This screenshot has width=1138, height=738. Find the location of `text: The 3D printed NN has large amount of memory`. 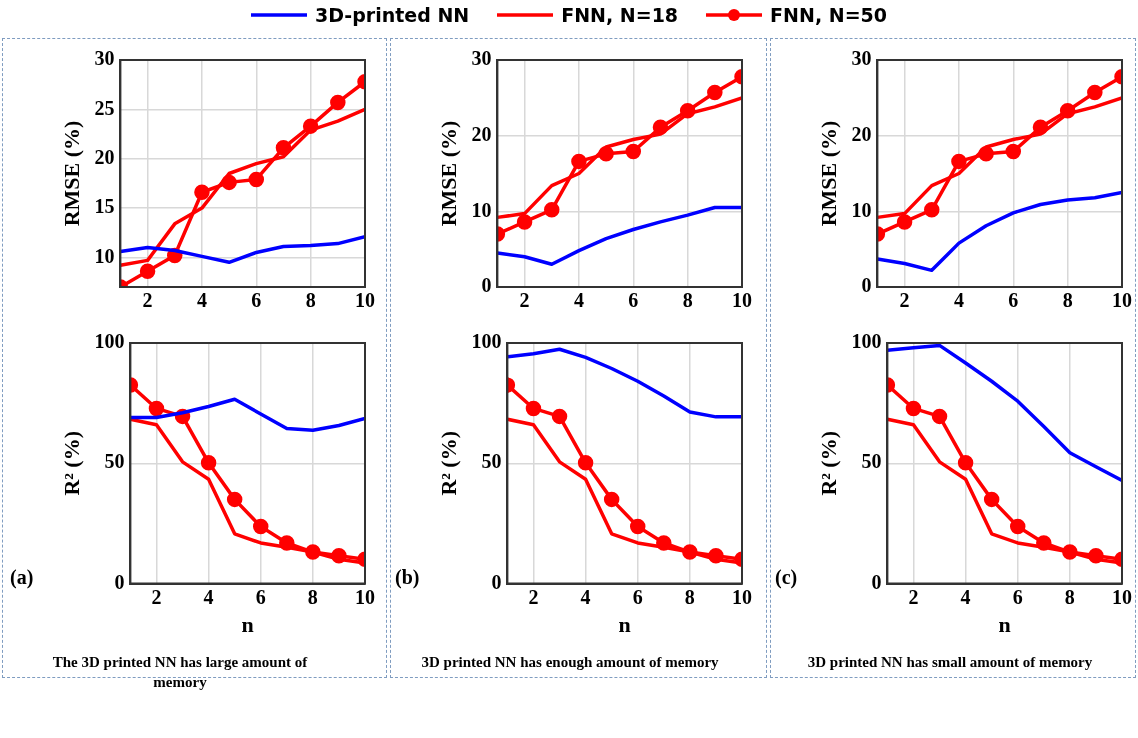

text: The 3D printed NN has large amount of memory is located at coordinates (180, 672).